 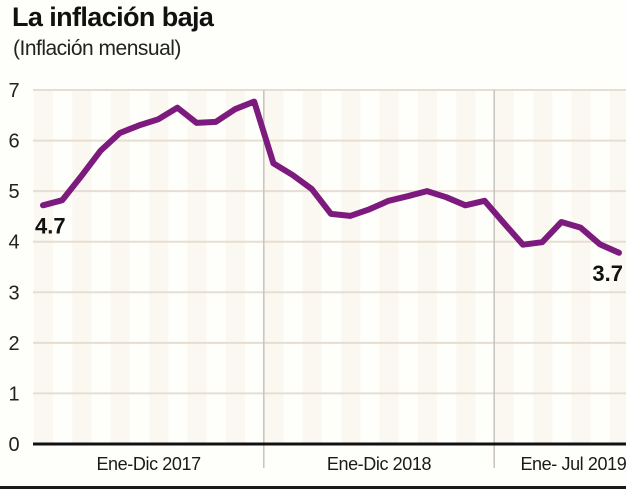 What do you see at coordinates (13, 243) in the screenshot?
I see `y-tick-label: 4` at bounding box center [13, 243].